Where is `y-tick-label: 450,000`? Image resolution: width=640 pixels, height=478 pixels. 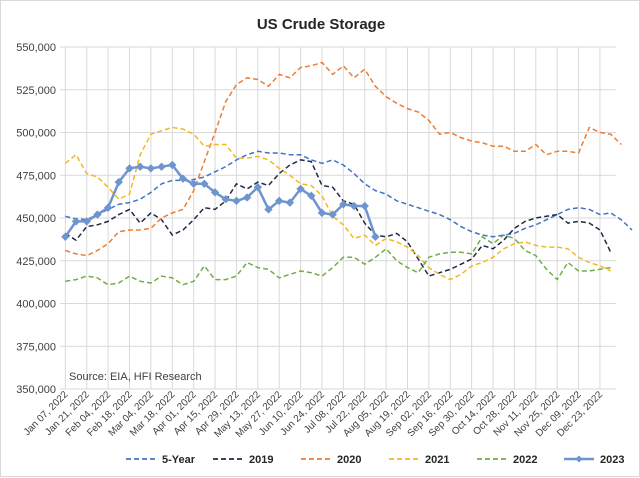 y-tick-label: 450,000 is located at coordinates (36, 219).